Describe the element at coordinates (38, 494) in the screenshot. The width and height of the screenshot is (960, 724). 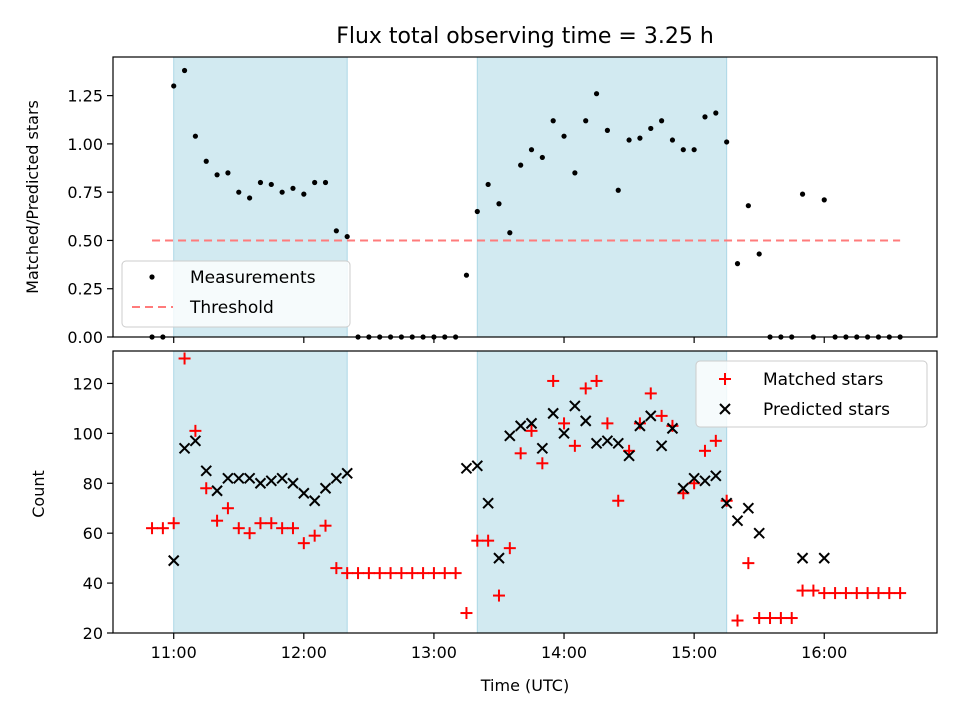
I see `bottom-y-axis-label: Count` at that location.